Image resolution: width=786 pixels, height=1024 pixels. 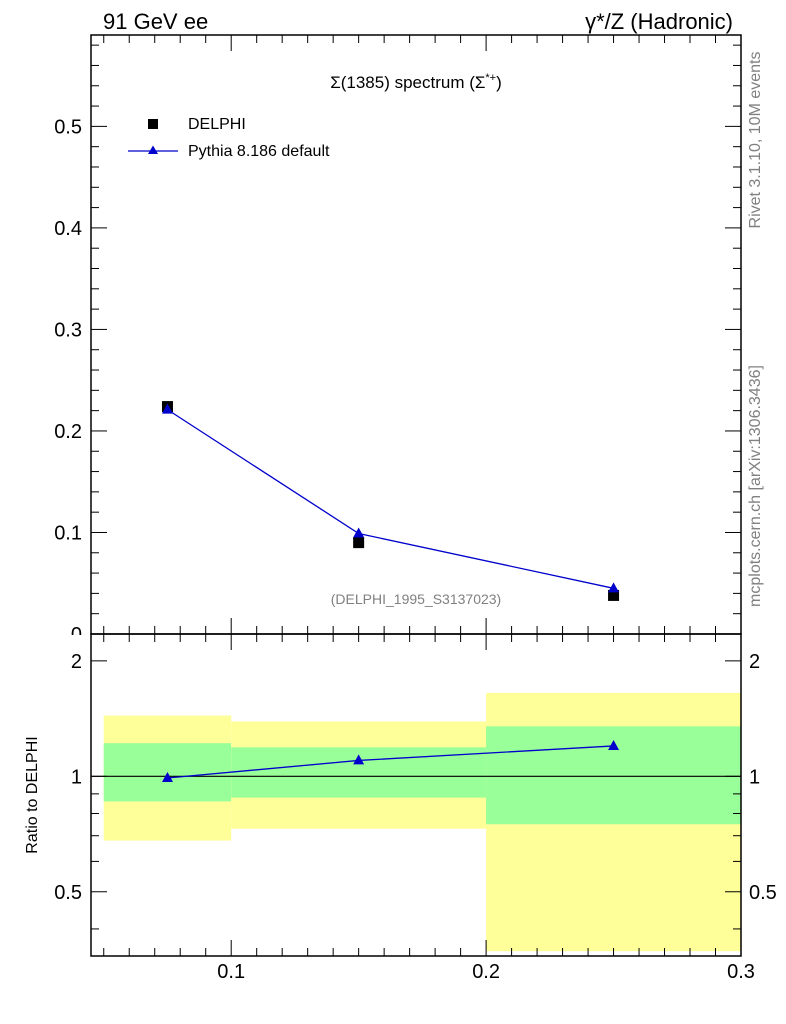 I want to click on ratio-ytick-label-left: 1, so click(x=76, y=777).